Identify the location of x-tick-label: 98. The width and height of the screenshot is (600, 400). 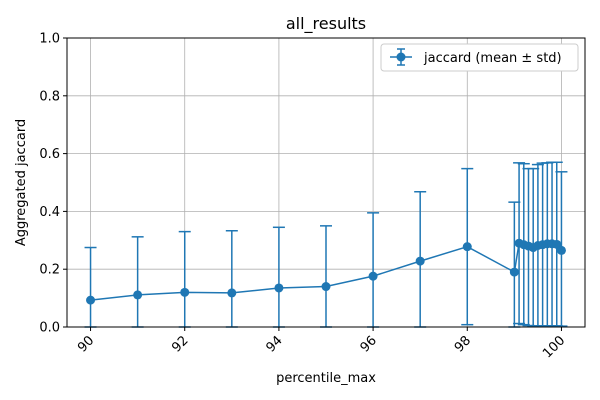
(463, 344).